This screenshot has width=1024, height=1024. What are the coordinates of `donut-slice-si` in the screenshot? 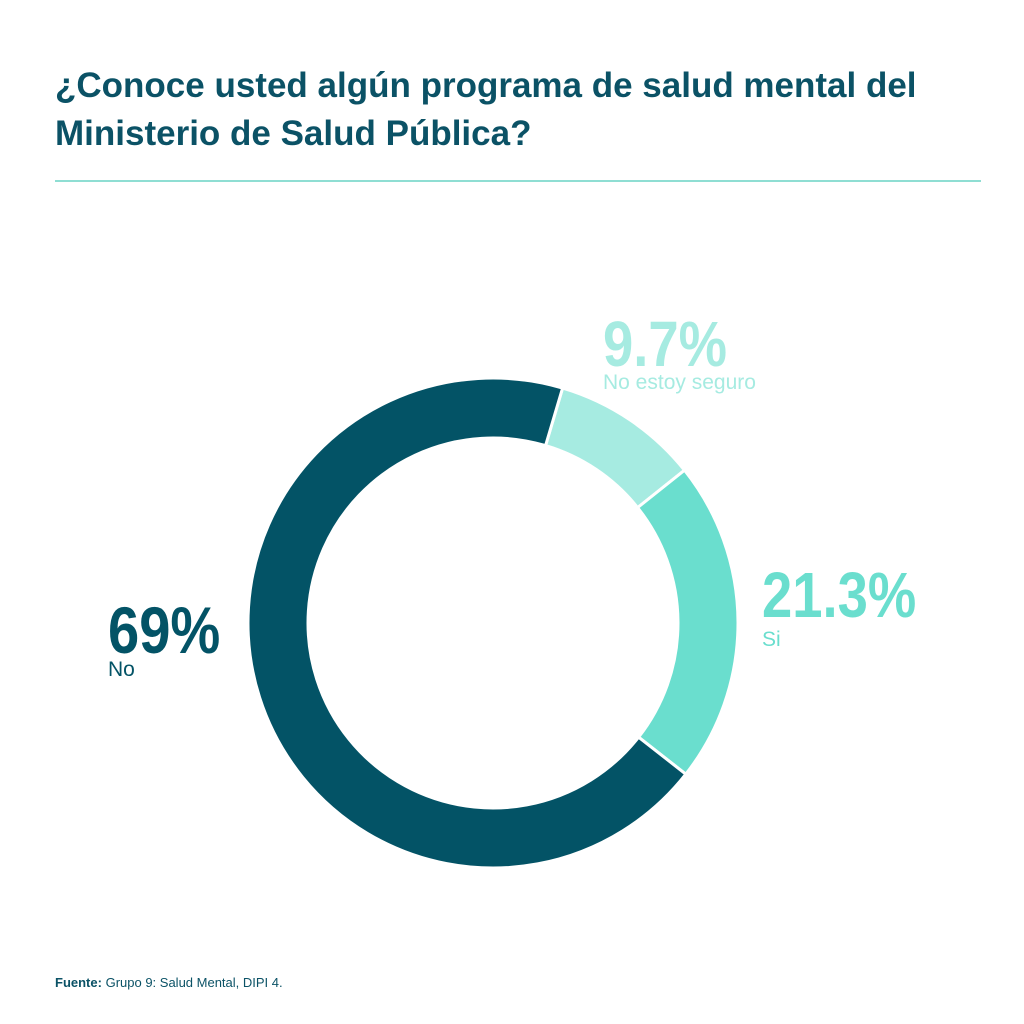 It's located at (687, 622).